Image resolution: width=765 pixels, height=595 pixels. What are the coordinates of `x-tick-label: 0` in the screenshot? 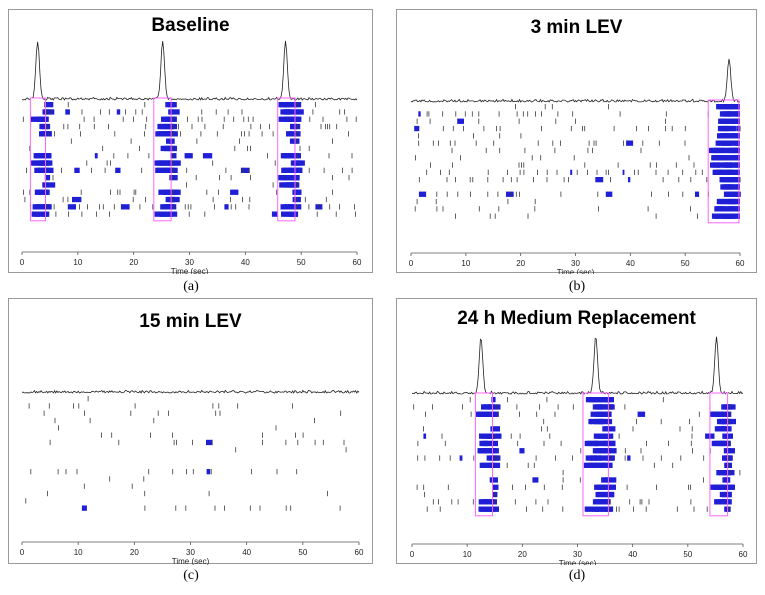 It's located at (411, 263).